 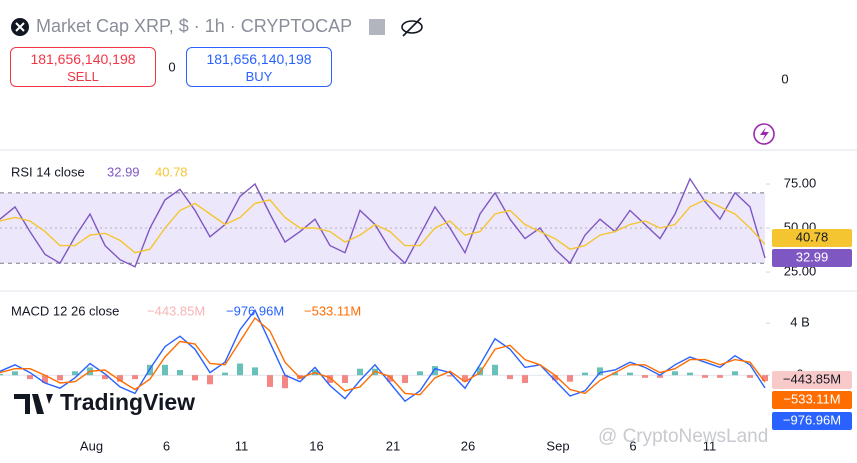 What do you see at coordinates (259, 59) in the screenshot?
I see `buy-price: 181,656,140,198` at bounding box center [259, 59].